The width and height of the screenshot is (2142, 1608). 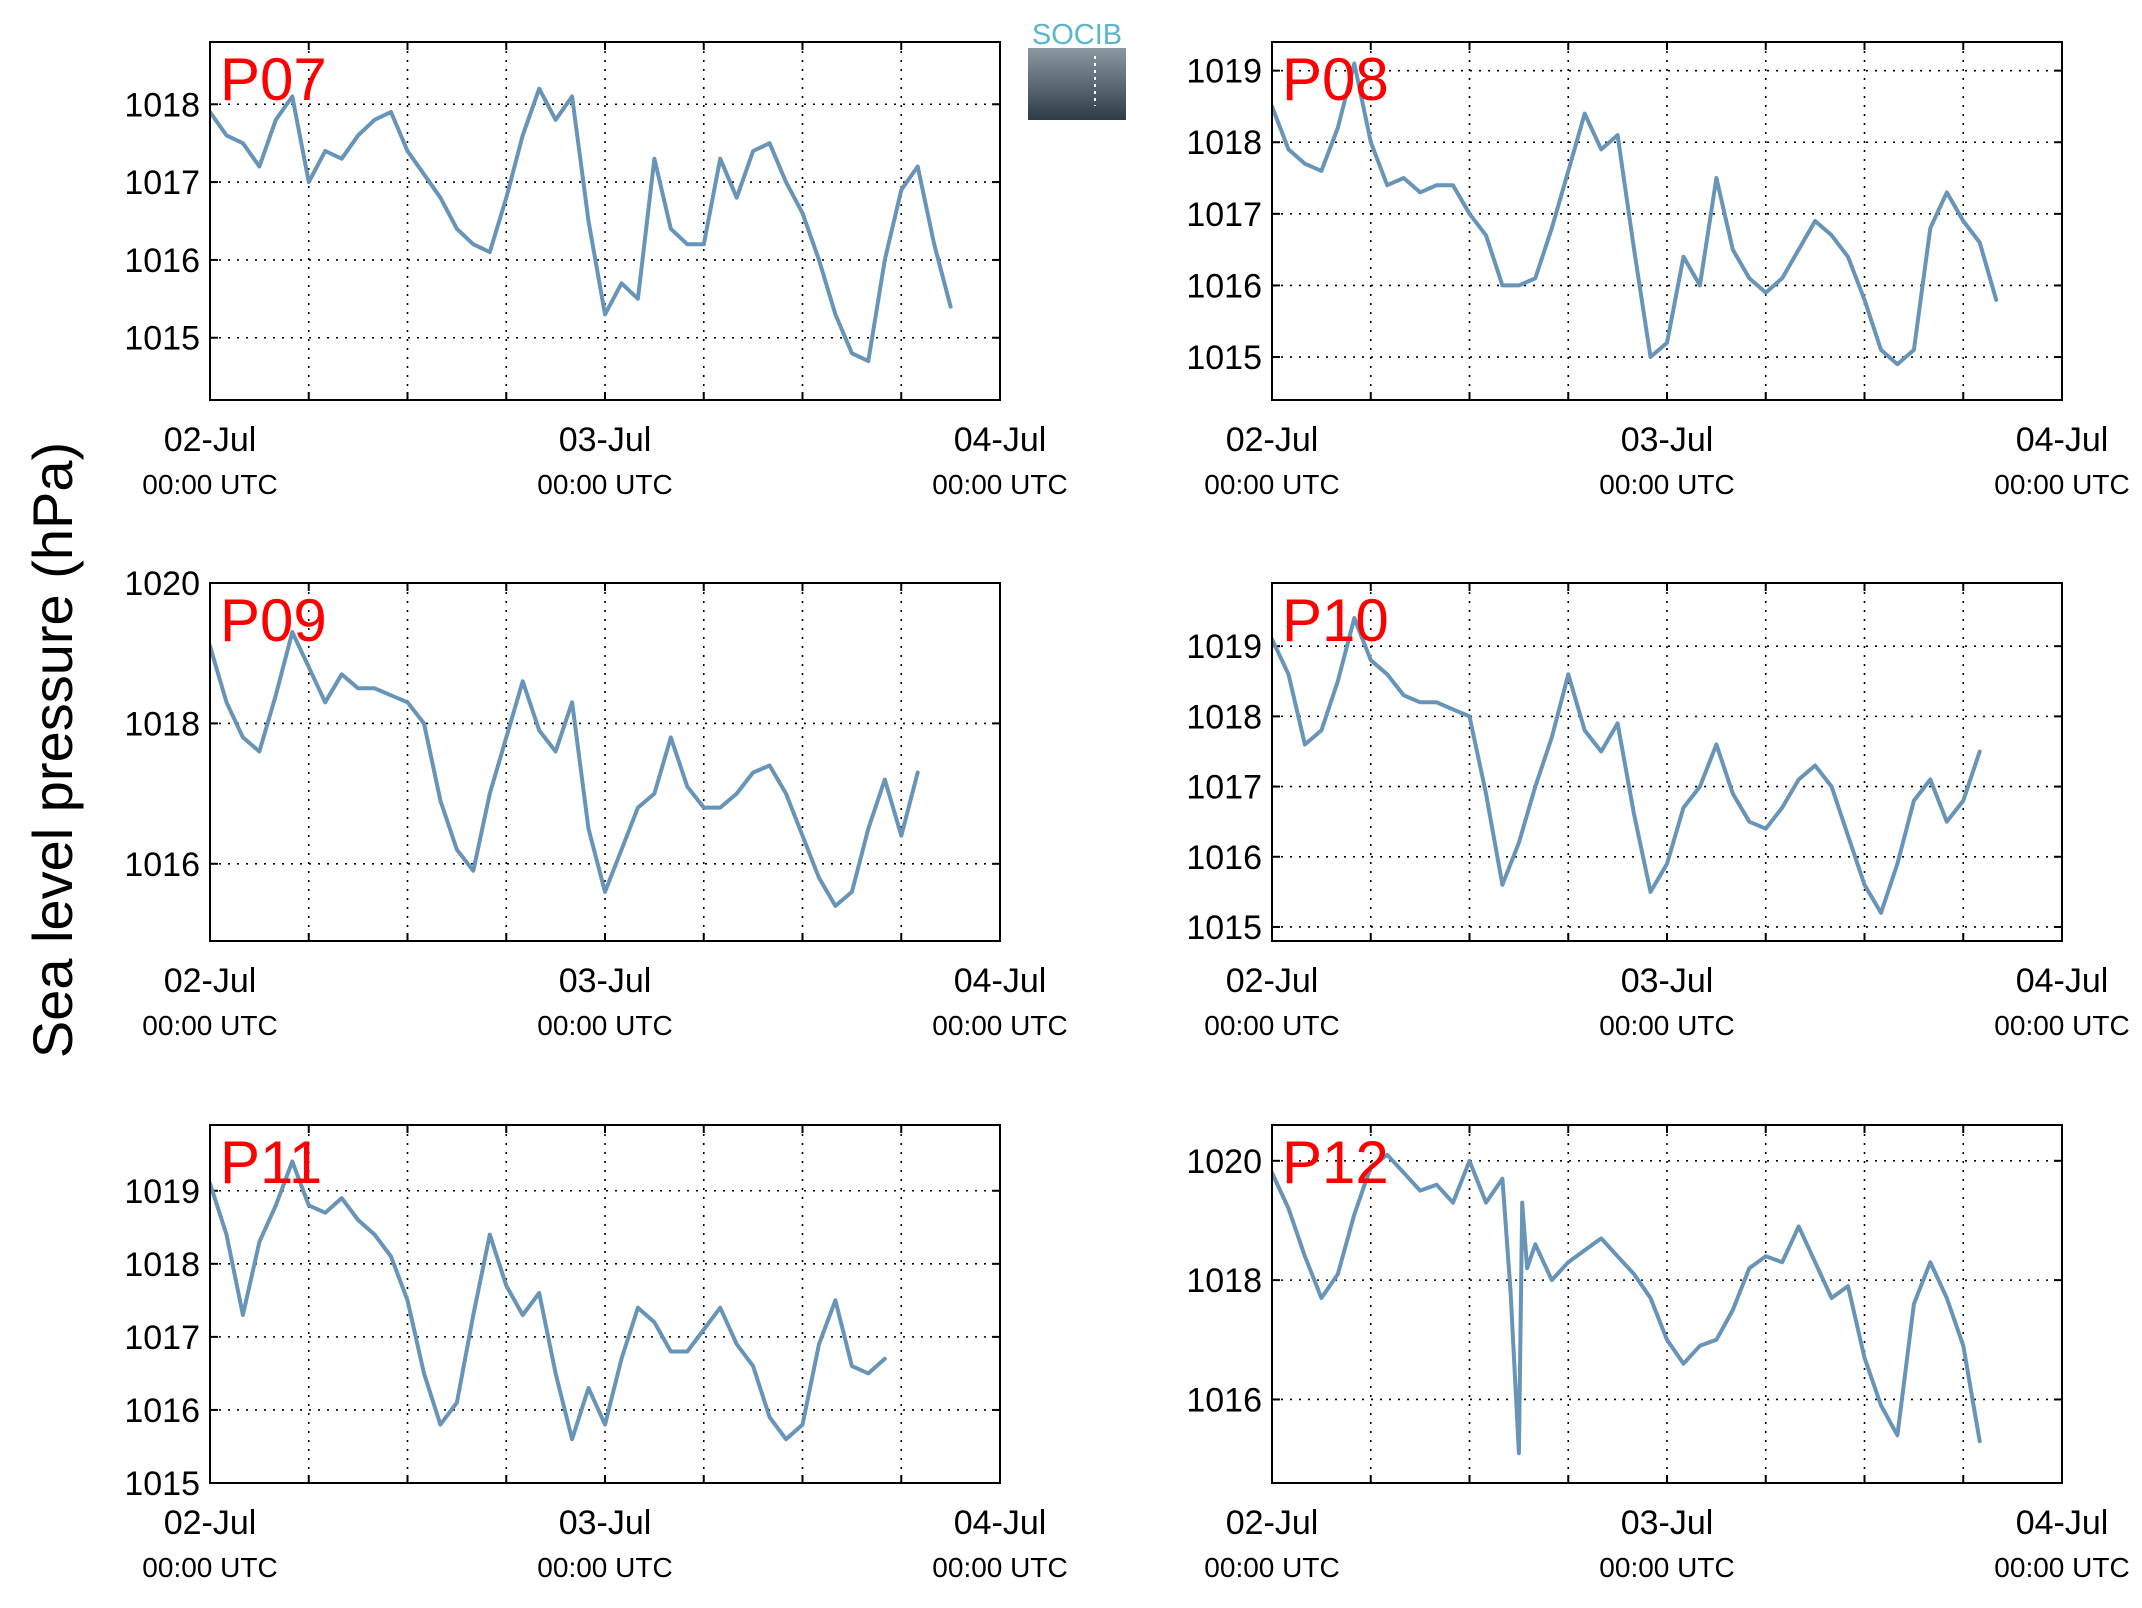 I want to click on series-line-p09, so click(x=565, y=769).